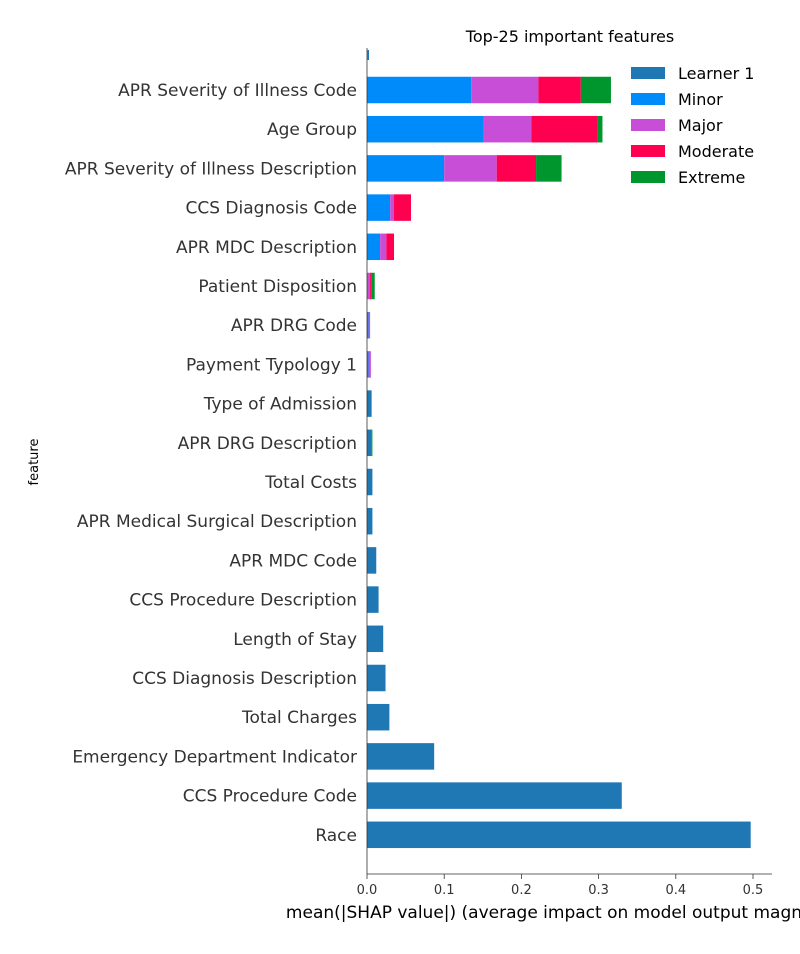 Image resolution: width=800 pixels, height=954 pixels. I want to click on x-tick-label: 0.4, so click(675, 890).